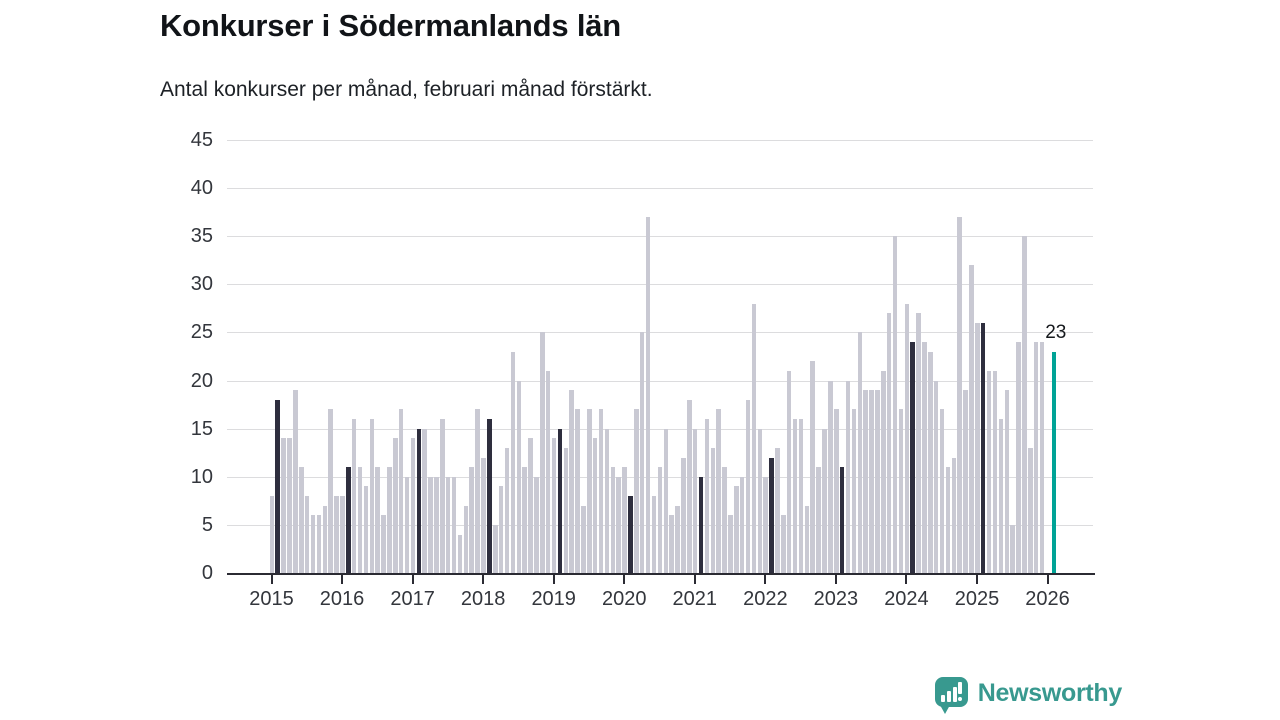 Image resolution: width=1280 pixels, height=720 pixels. I want to click on x-axis-tick-2019, so click(553, 579).